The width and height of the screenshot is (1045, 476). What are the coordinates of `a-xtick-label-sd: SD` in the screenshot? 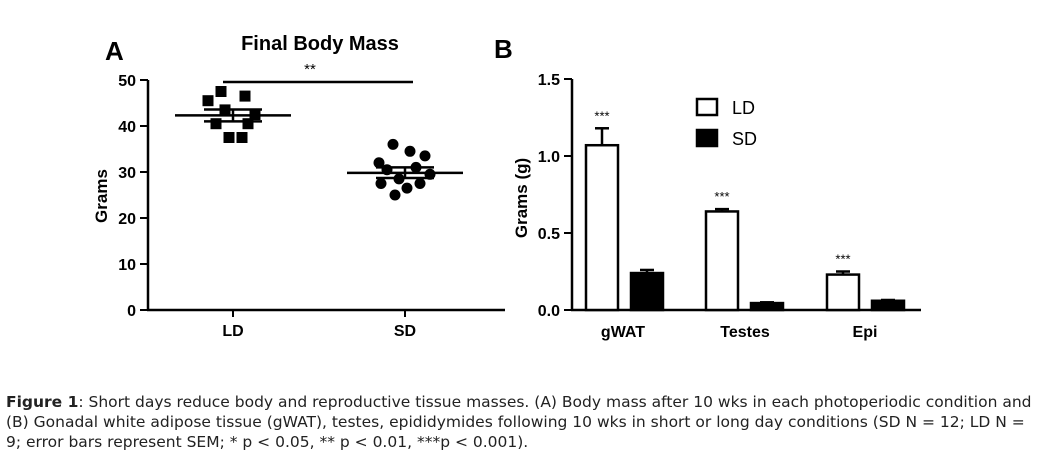 It's located at (405, 331).